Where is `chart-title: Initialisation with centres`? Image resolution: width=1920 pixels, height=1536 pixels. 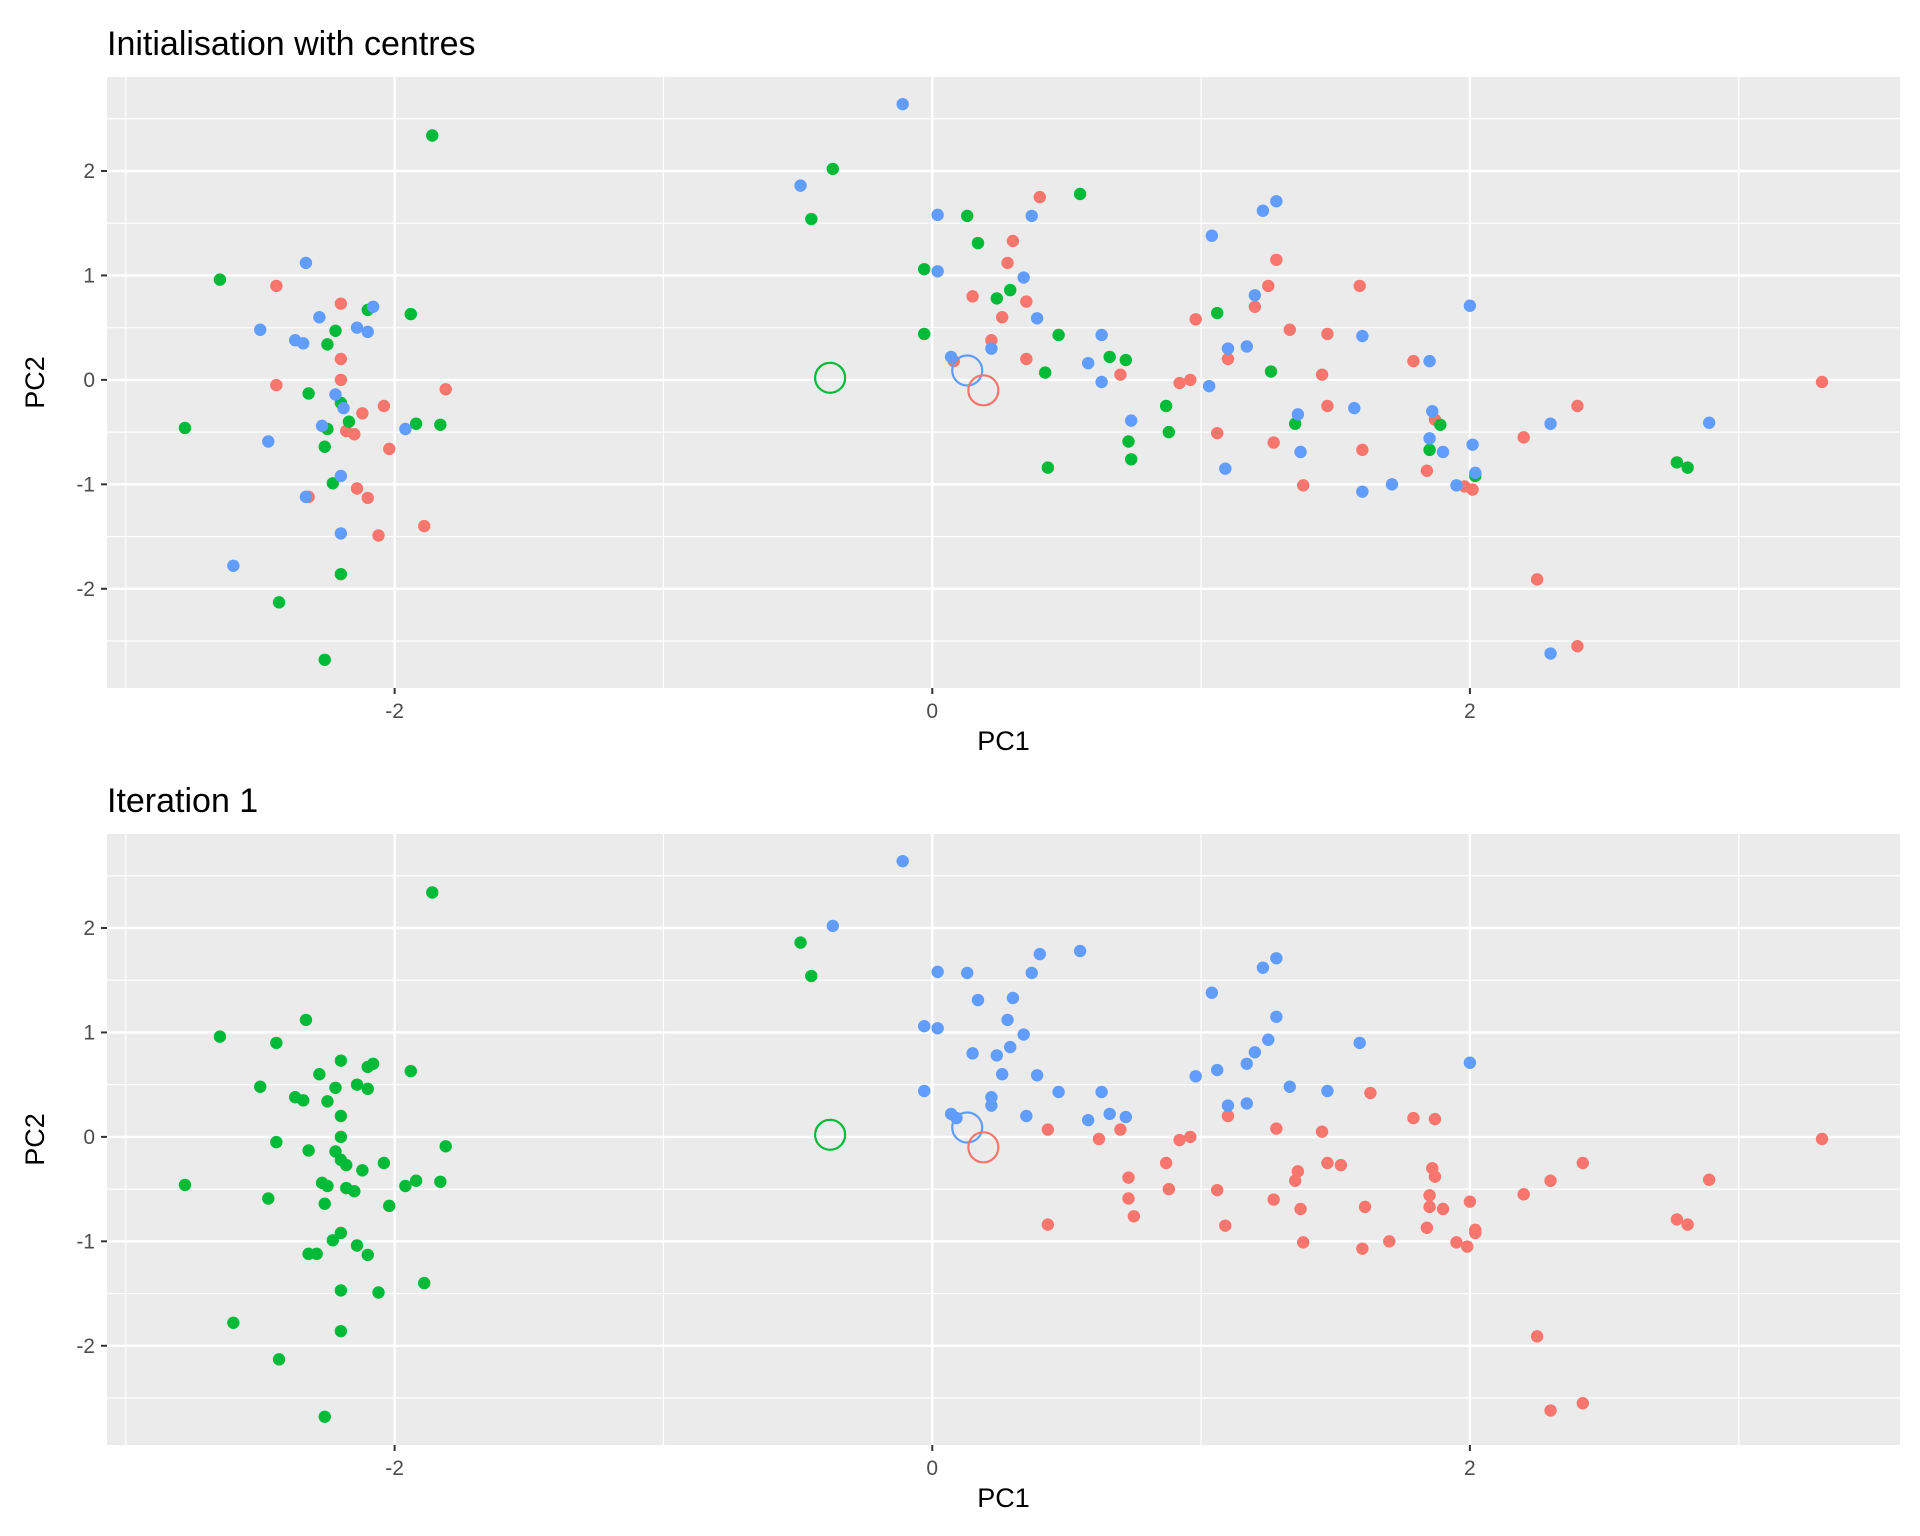 chart-title: Initialisation with centres is located at coordinates (291, 44).